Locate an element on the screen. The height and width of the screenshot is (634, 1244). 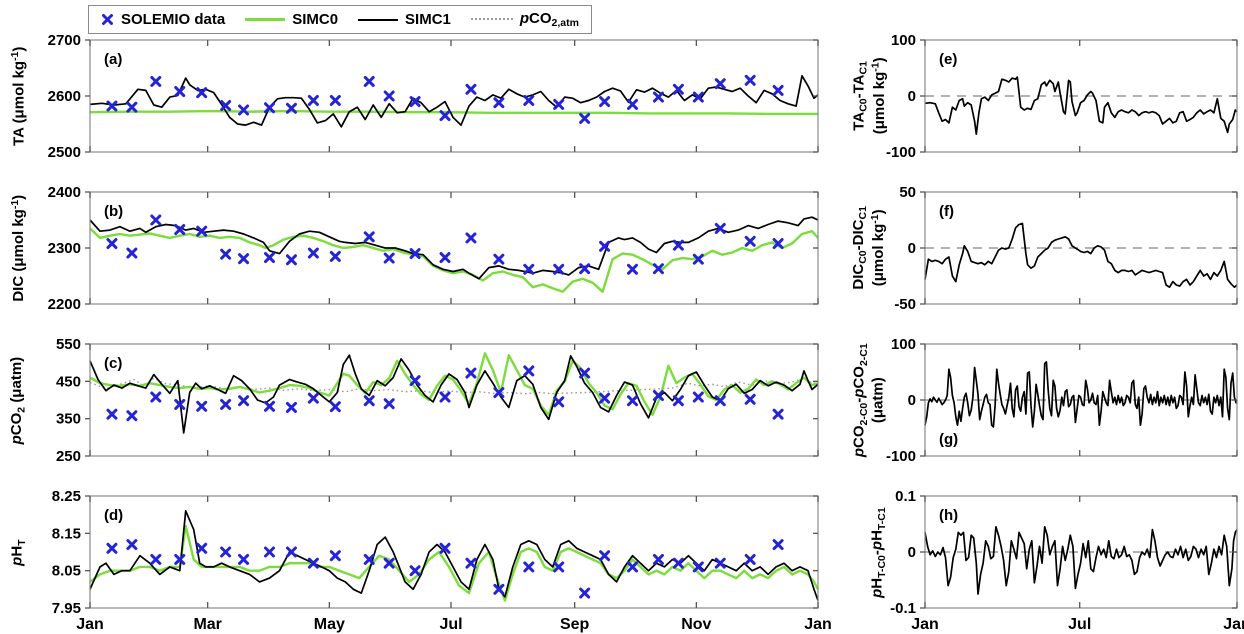
panel-d-xtick-label: Mar is located at coordinates (207, 624).